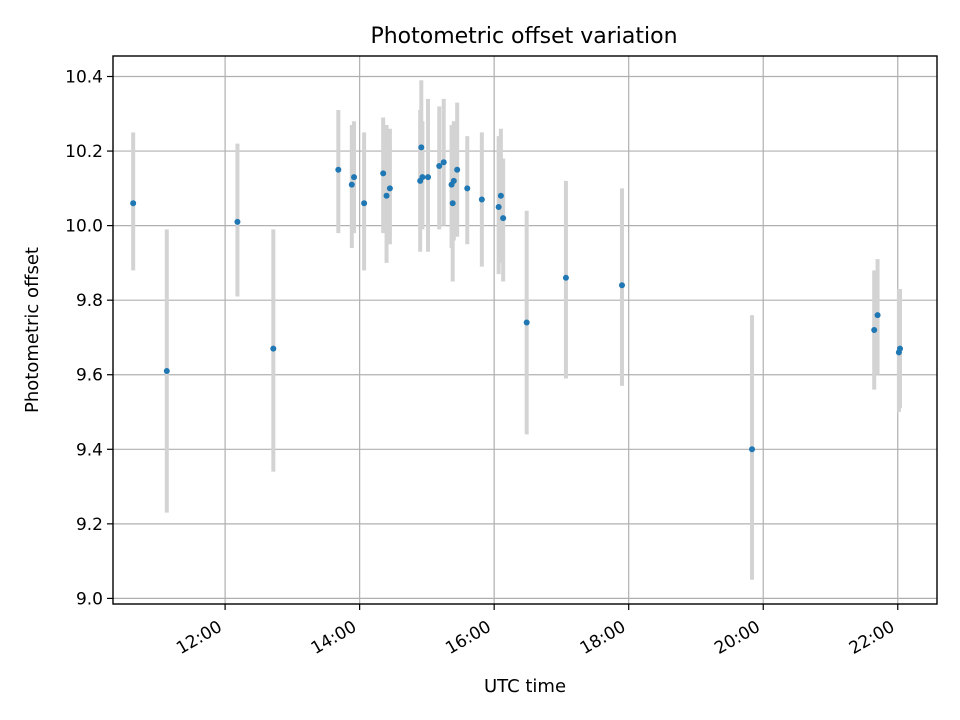 The width and height of the screenshot is (960, 720). What do you see at coordinates (872, 638) in the screenshot?
I see `x-tick-label: 22:00` at bounding box center [872, 638].